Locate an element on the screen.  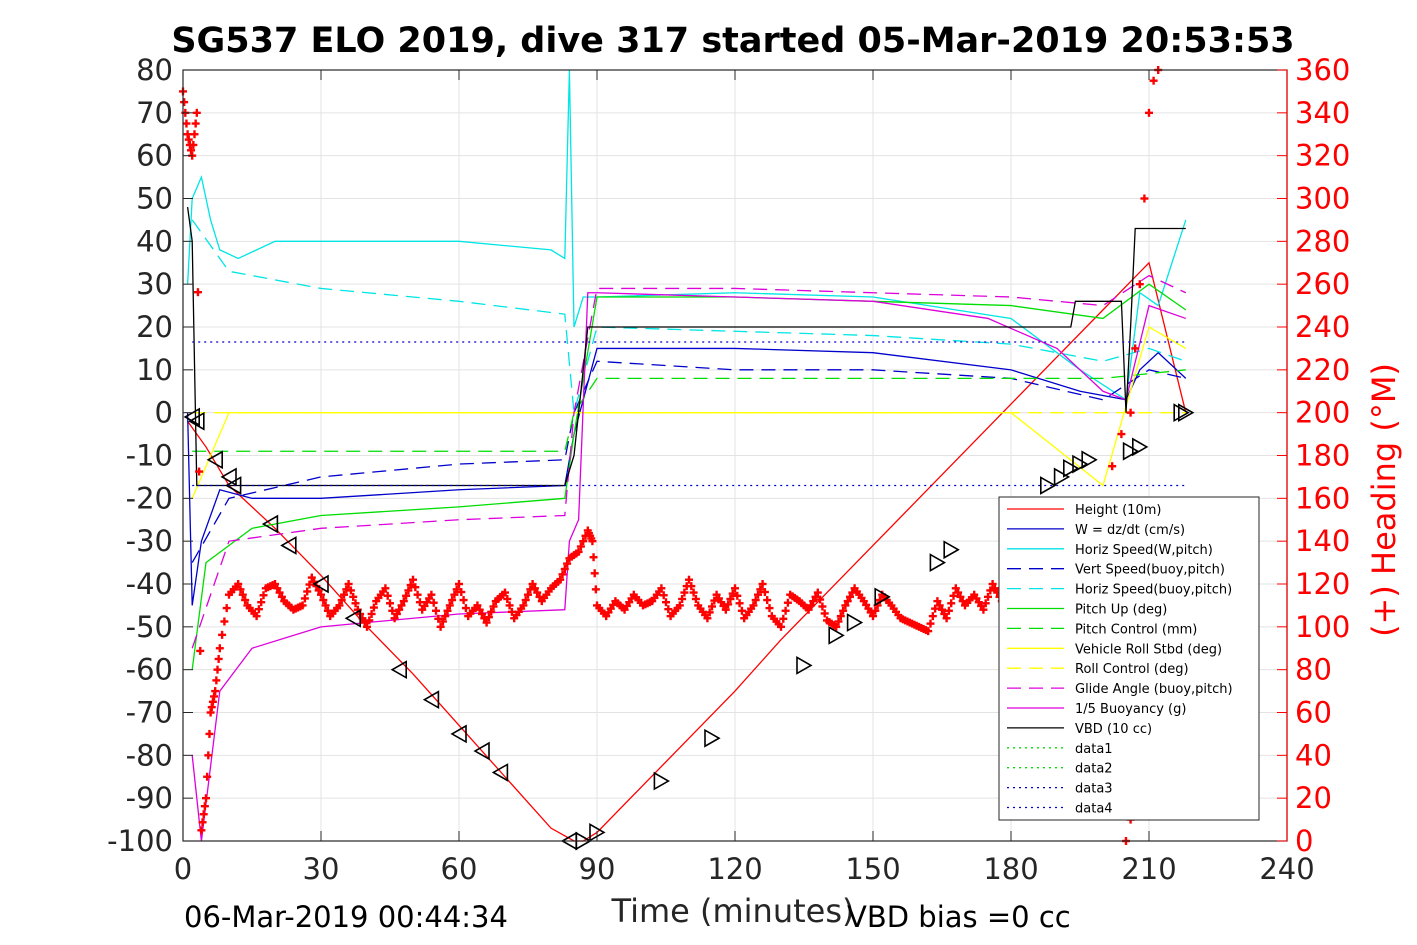
legend-label: 1/5 Buoyancy (g) is located at coordinates (1130, 709).